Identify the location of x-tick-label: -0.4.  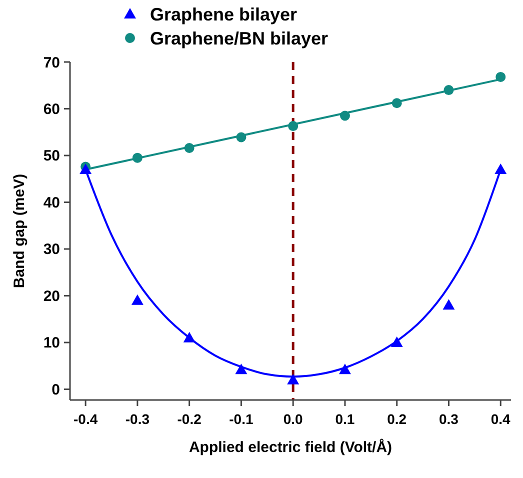
(86, 419).